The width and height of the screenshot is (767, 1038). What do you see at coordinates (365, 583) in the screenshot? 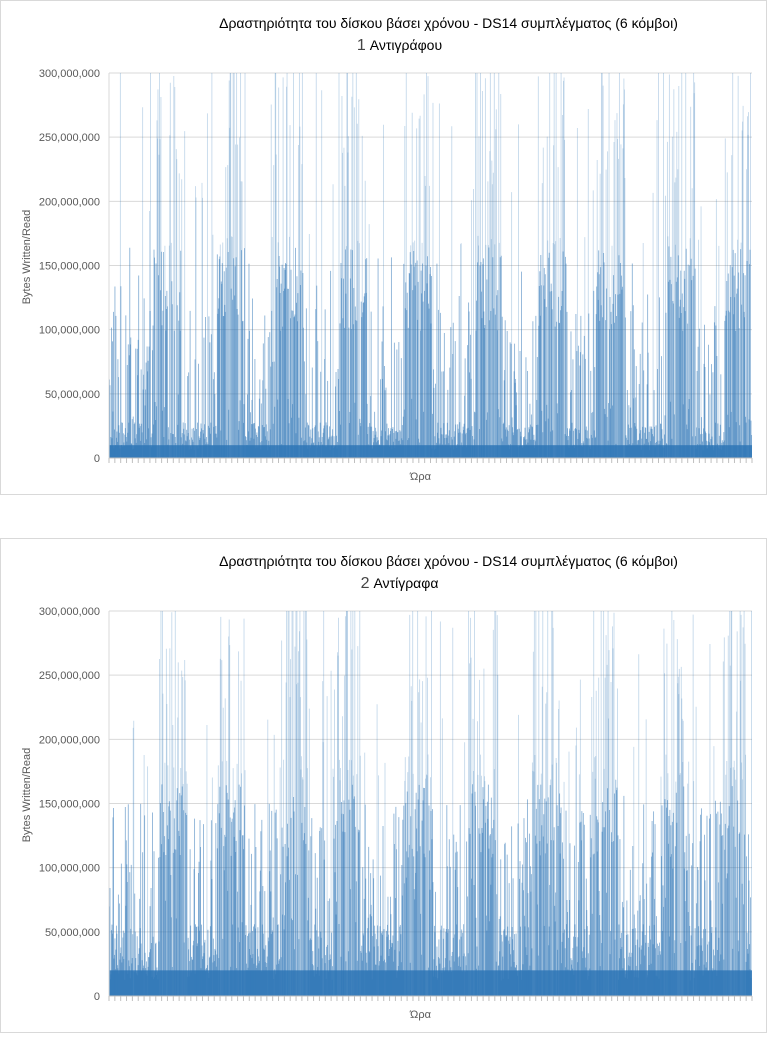
I see `subtitle-number: 2` at bounding box center [365, 583].